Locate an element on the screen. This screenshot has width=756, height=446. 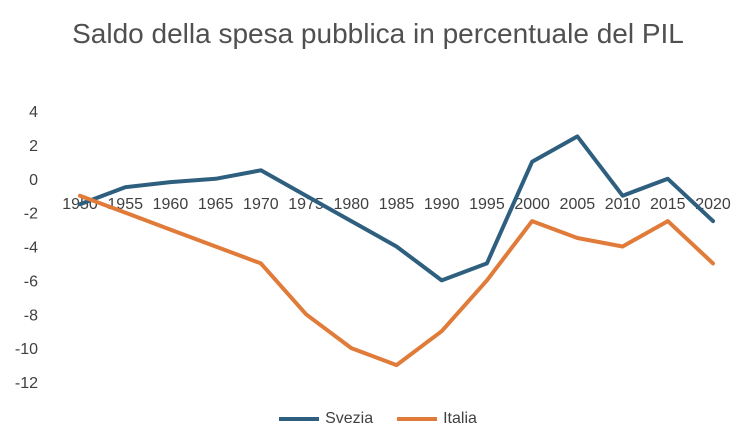
y-tick-label: -2 is located at coordinates (31, 214).